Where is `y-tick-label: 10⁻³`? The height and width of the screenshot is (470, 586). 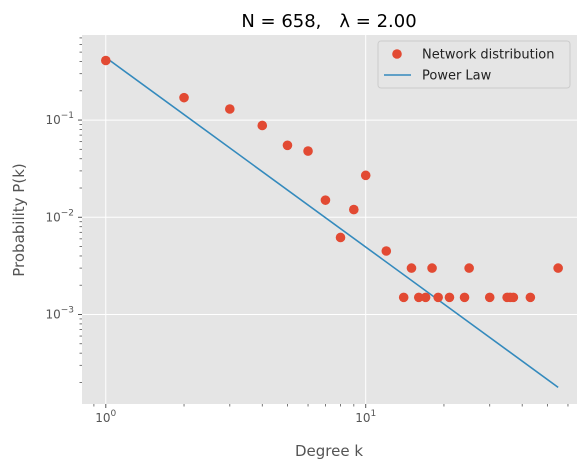
y-tick-label: 10⁻³ is located at coordinates (59, 313).